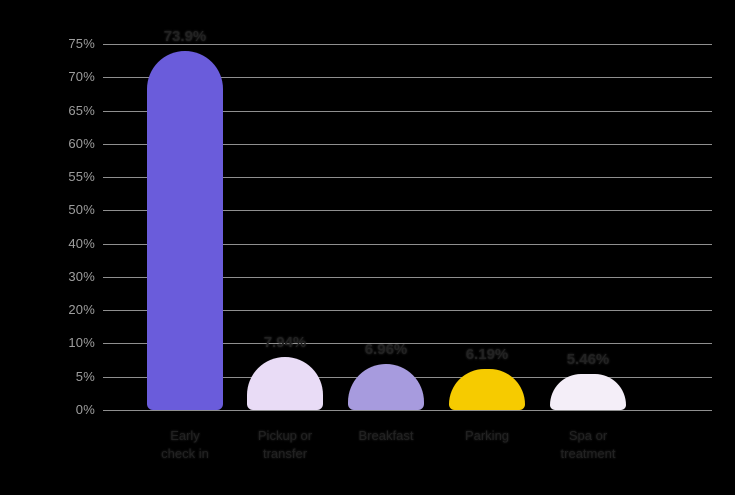 Image resolution: width=735 pixels, height=495 pixels. Describe the element at coordinates (81, 177) in the screenshot. I see `y-axis-tick-label: 55%` at that location.